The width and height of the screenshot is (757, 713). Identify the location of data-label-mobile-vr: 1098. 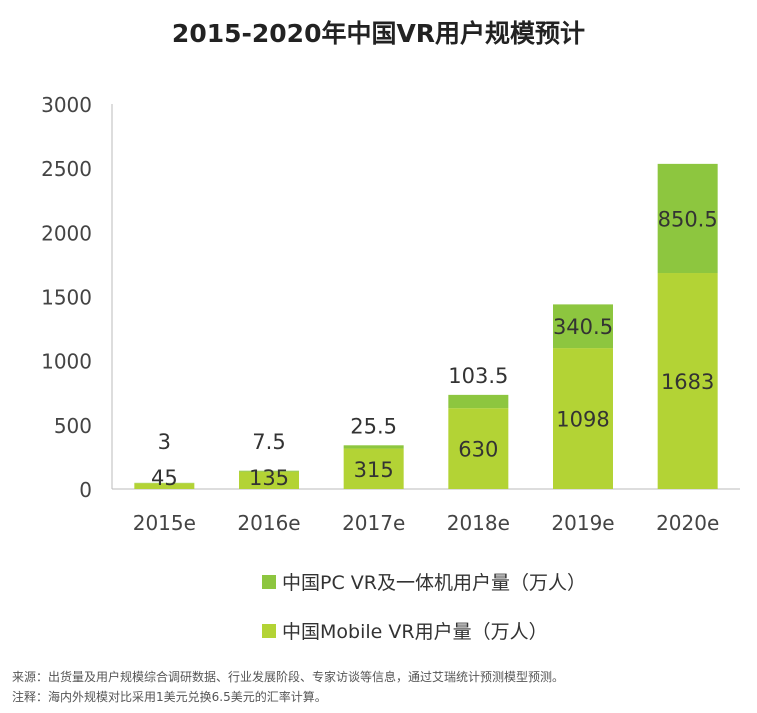
(582, 420).